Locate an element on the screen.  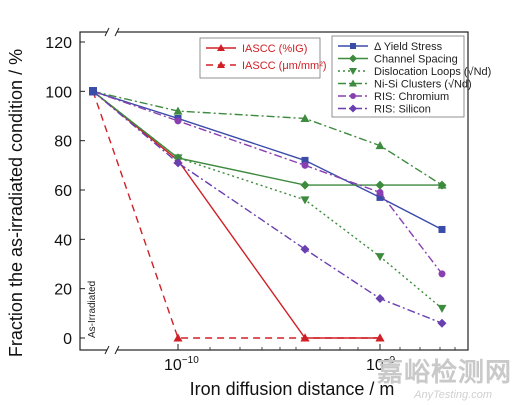
y-tick-label: 20 is located at coordinates (63, 290).